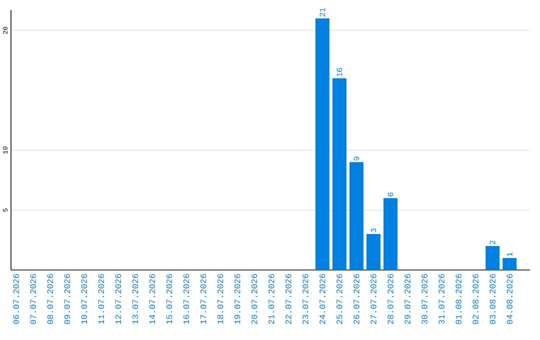 The image size is (540, 340). I want to click on x-tick-label: 11.07.2026, so click(101, 299).